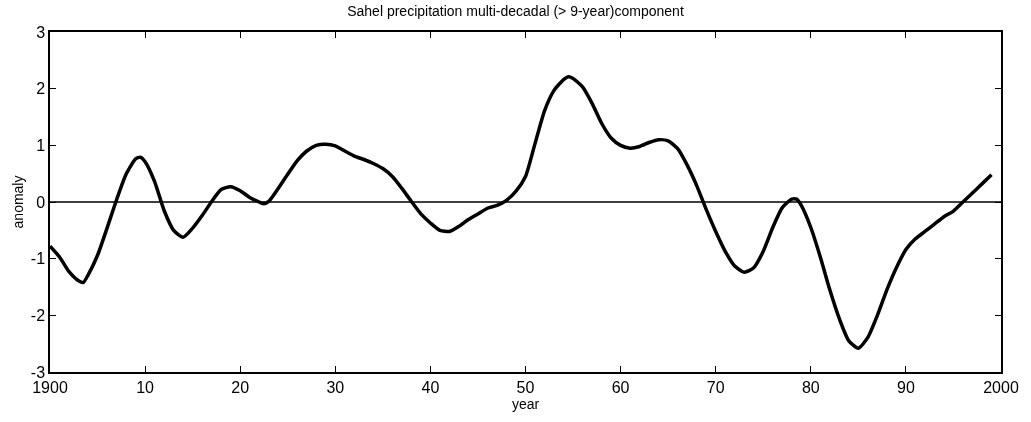 The image size is (1031, 422). I want to click on x-tick-label: 2000, so click(1001, 387).